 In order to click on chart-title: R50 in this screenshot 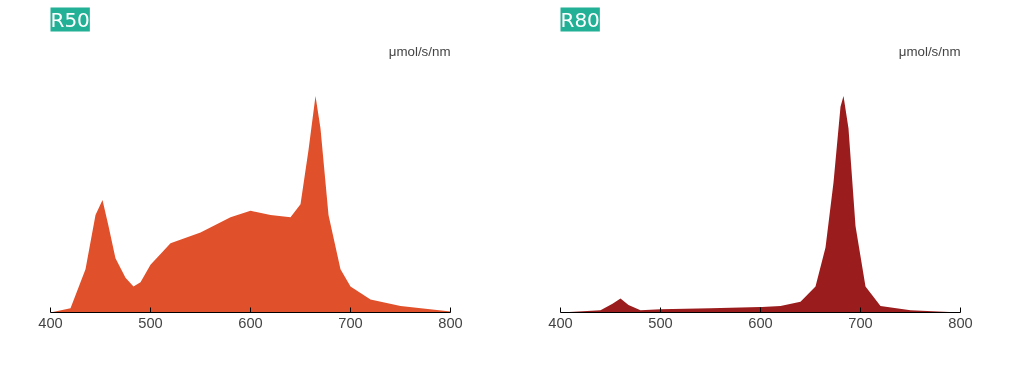, I will do `click(70, 19)`.